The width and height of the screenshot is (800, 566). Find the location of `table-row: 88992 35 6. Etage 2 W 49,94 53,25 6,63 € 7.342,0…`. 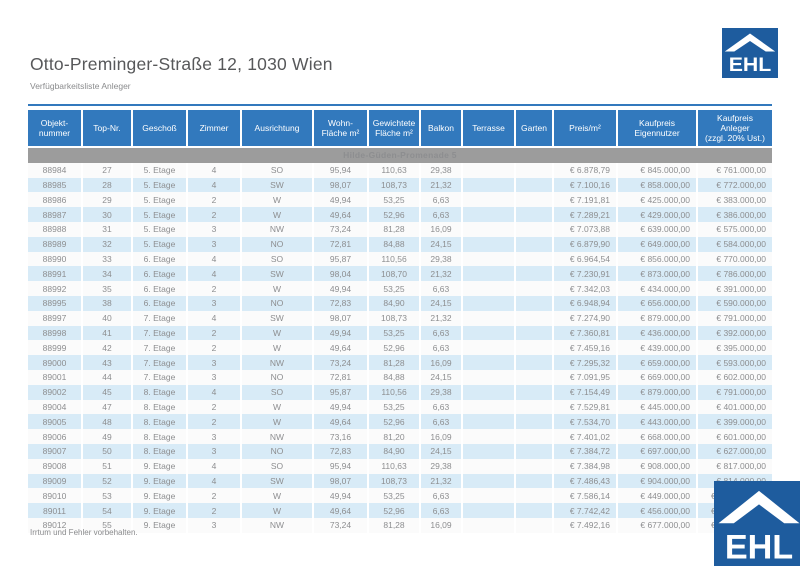

table-row: 88992 35 6. Etage 2 W 49,94 53,25 6,63 € 7.342,0… is located at coordinates (400, 288).